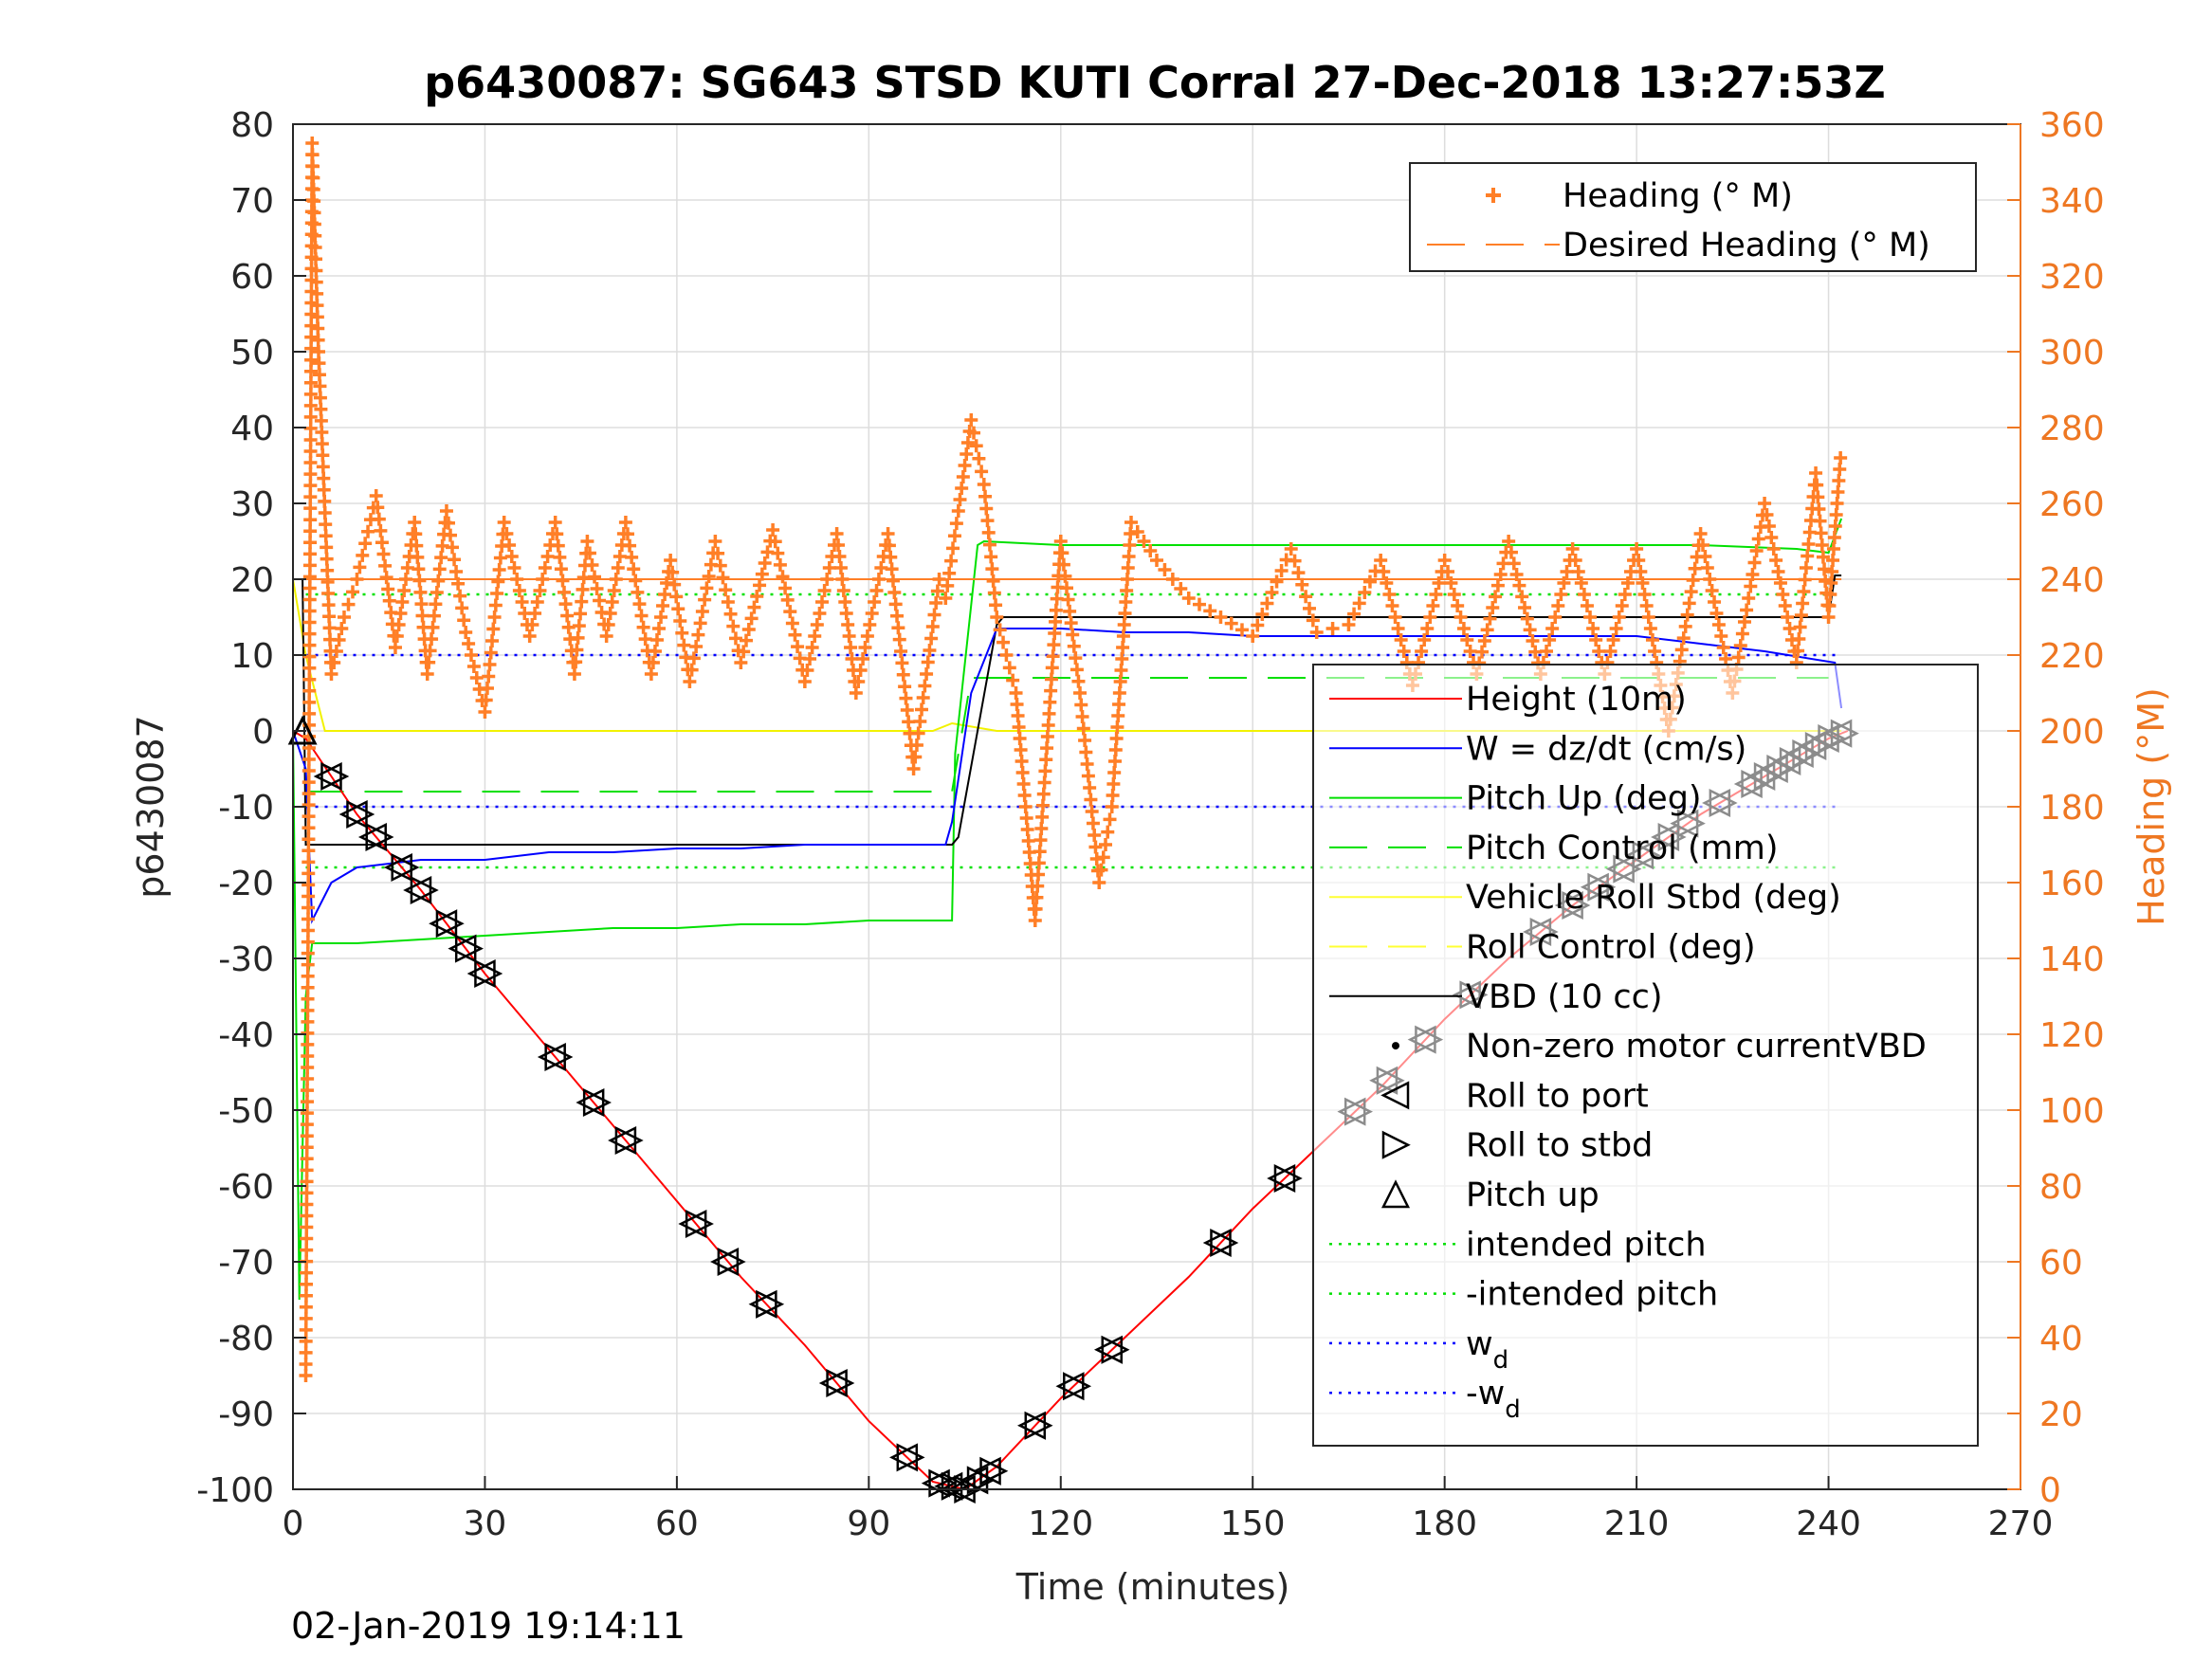 The height and width of the screenshot is (1659, 2212). Describe the element at coordinates (2072, 1111) in the screenshot. I see `y-right-tick-label: 100` at that location.